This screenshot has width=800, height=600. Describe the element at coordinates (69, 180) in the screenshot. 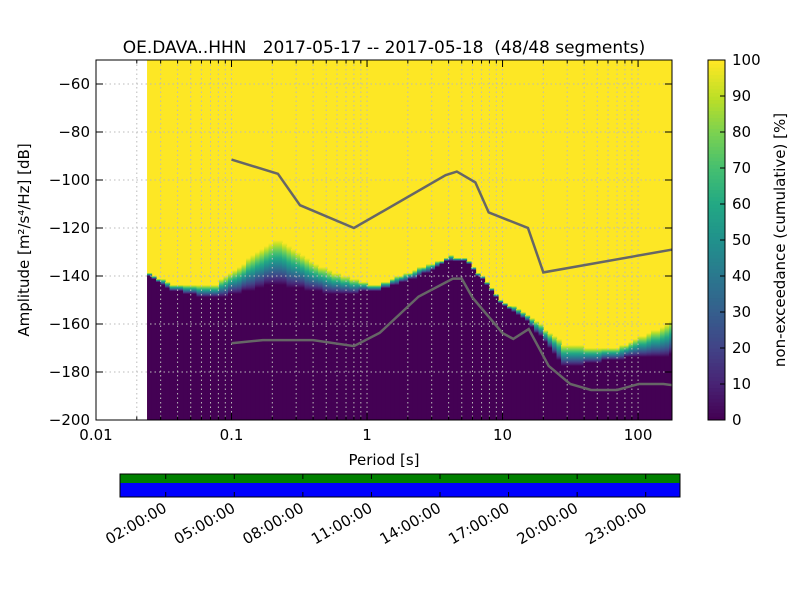

I see `y-tick-label: −100` at that location.